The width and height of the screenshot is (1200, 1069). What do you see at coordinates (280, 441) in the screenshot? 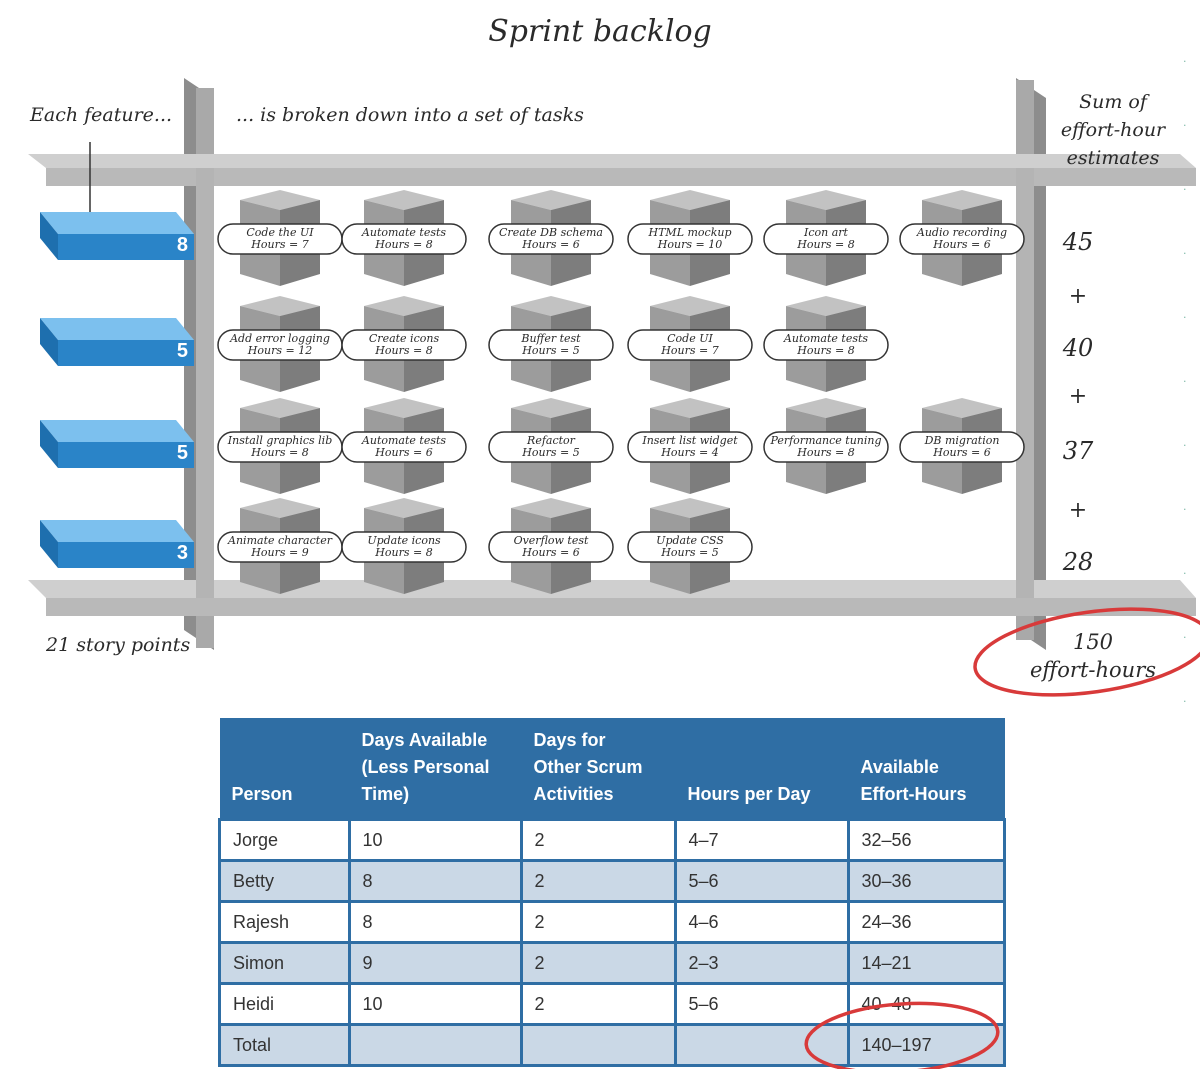
I see `task-name: Install graphics lib` at bounding box center [280, 441].